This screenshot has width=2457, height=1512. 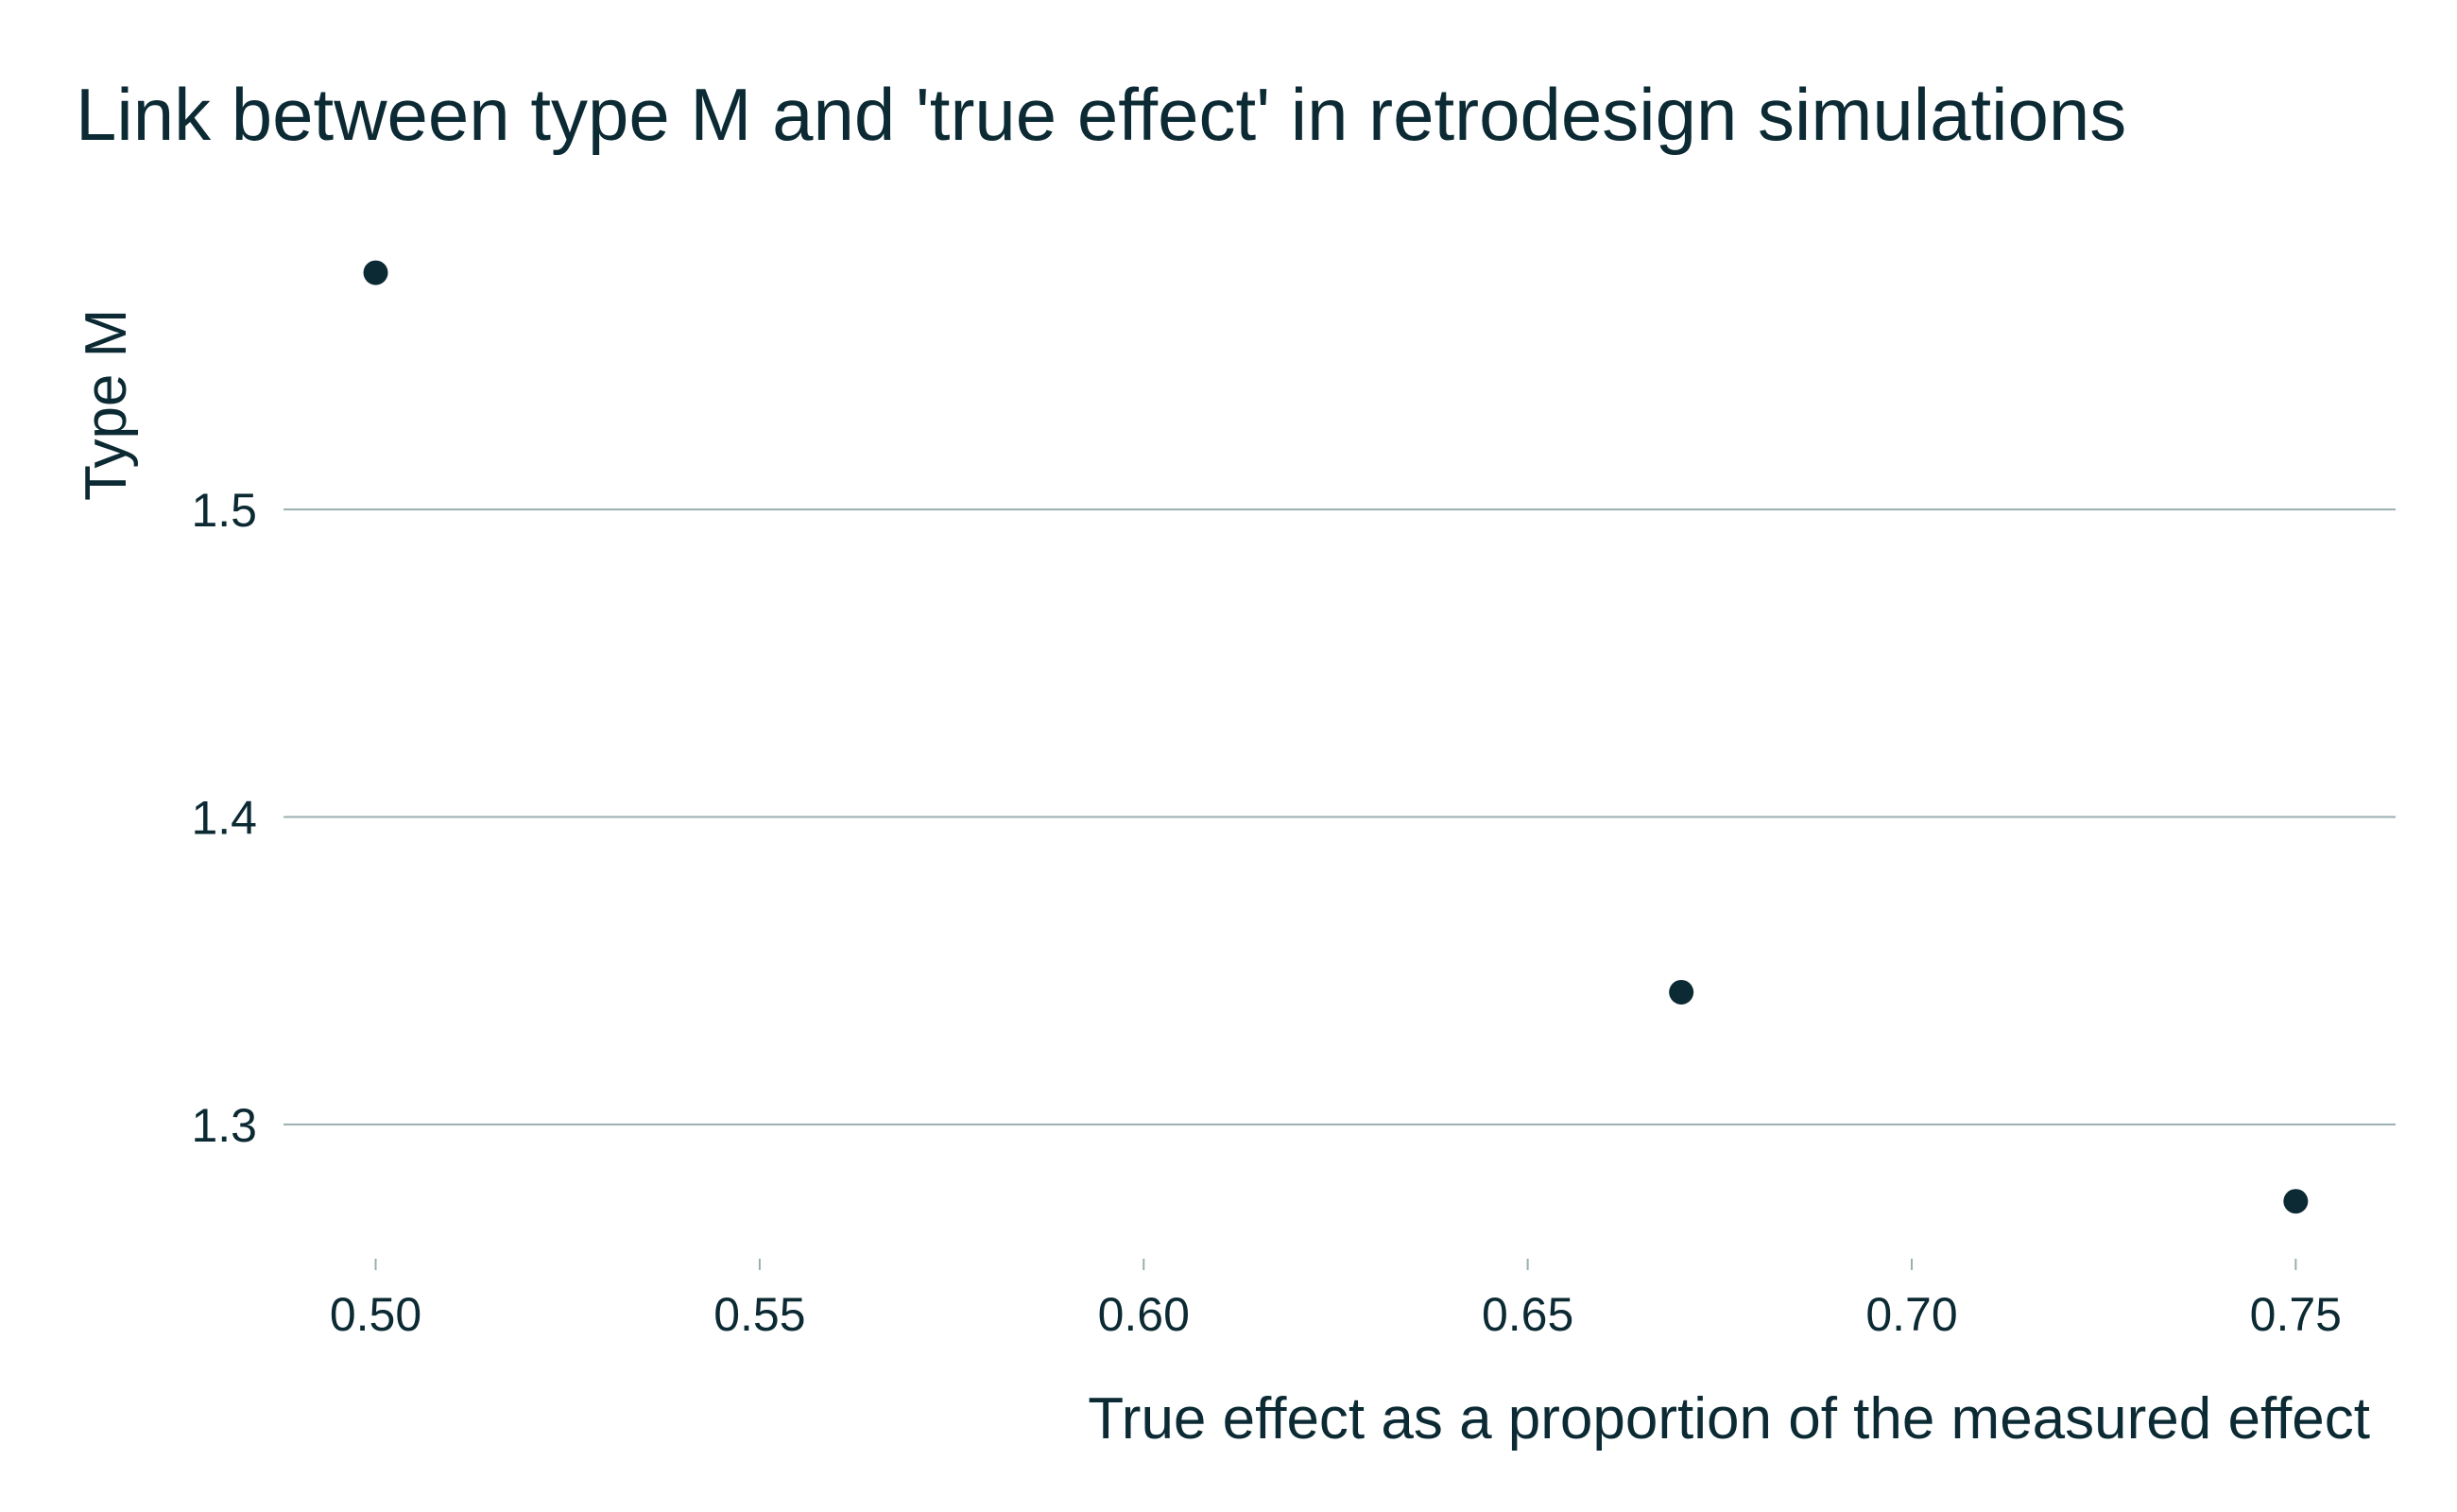 What do you see at coordinates (2296, 1314) in the screenshot?
I see `x-tick-label: 0.75` at bounding box center [2296, 1314].